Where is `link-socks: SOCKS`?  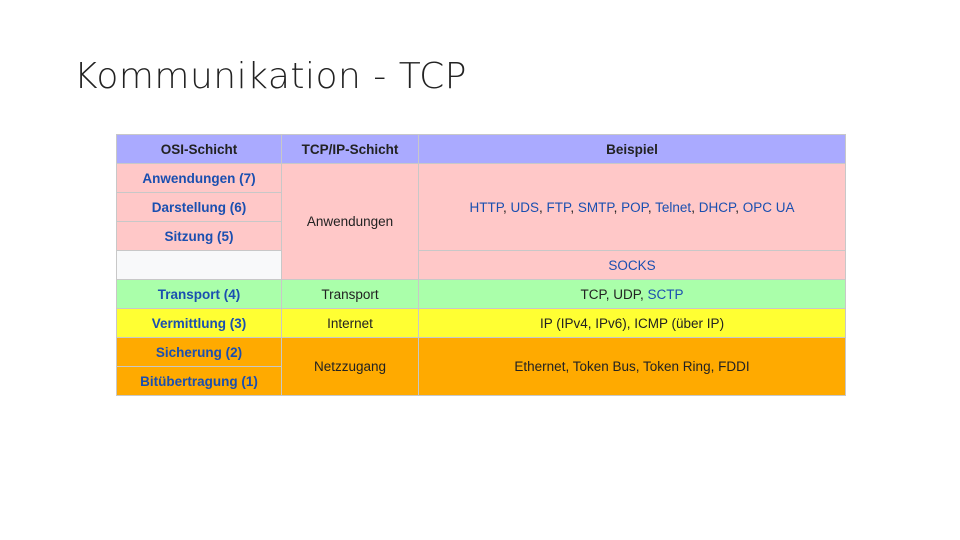 link-socks: SOCKS is located at coordinates (632, 265).